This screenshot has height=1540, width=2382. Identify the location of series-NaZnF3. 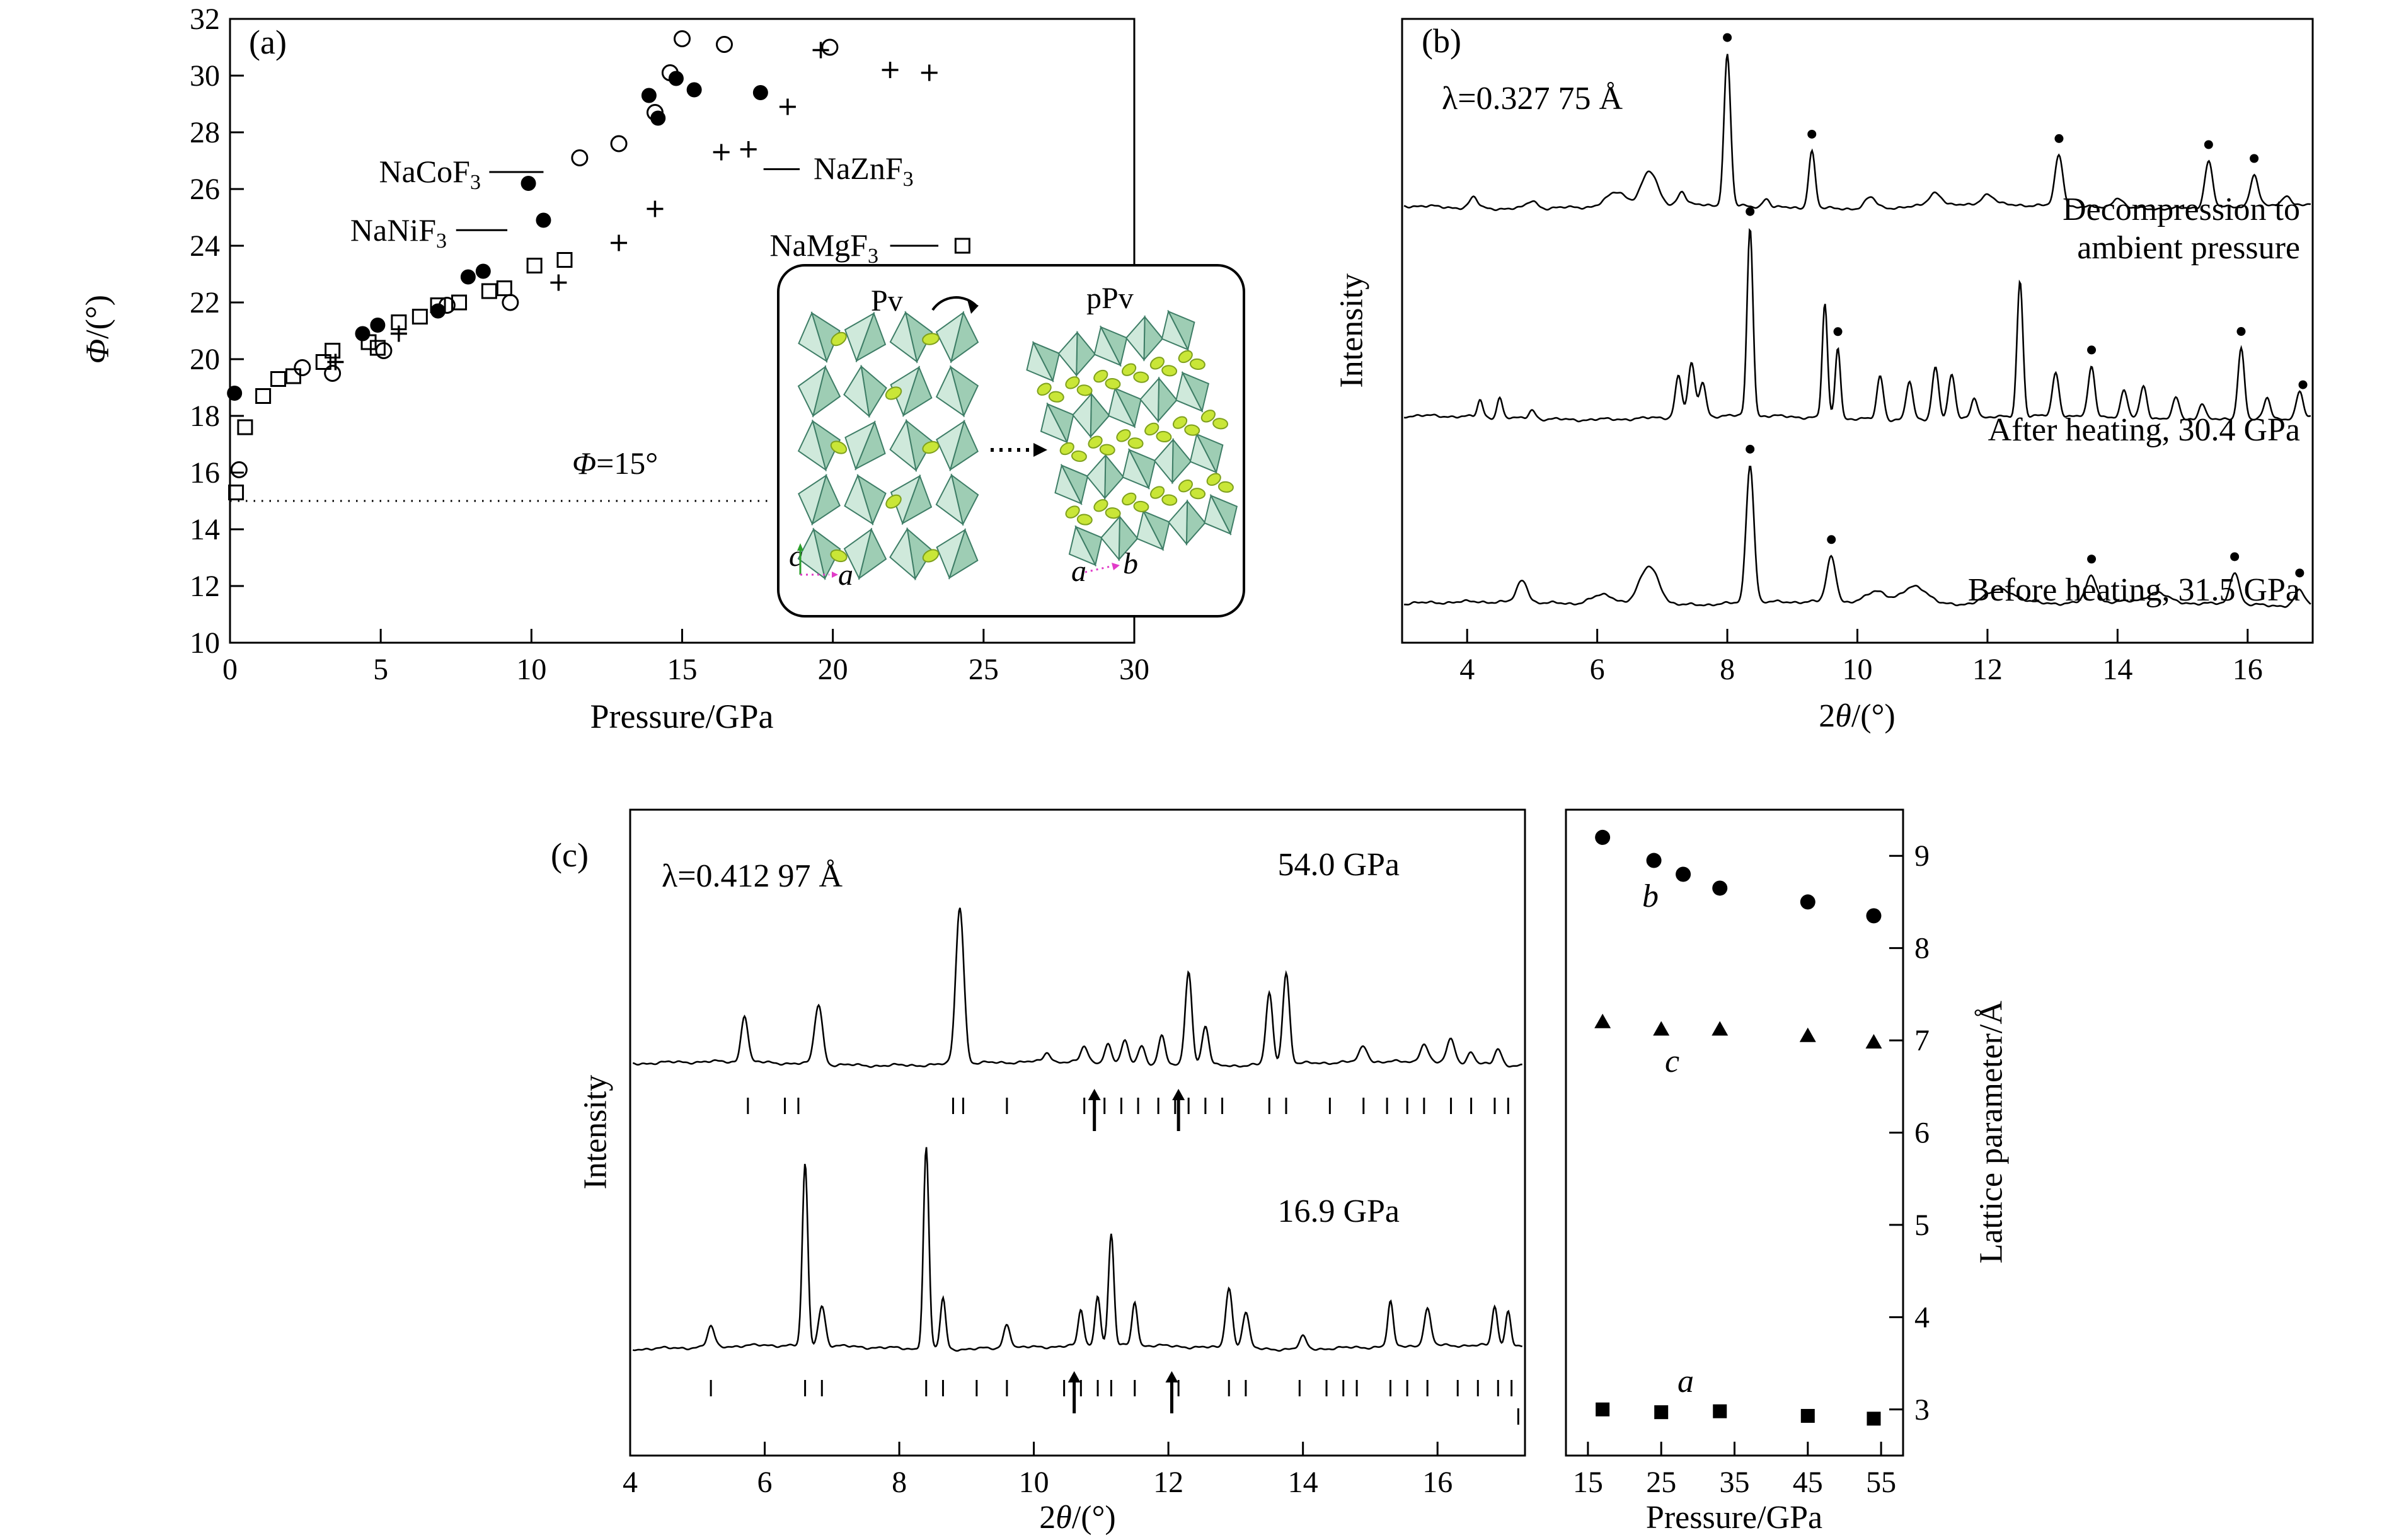
(632, 206).